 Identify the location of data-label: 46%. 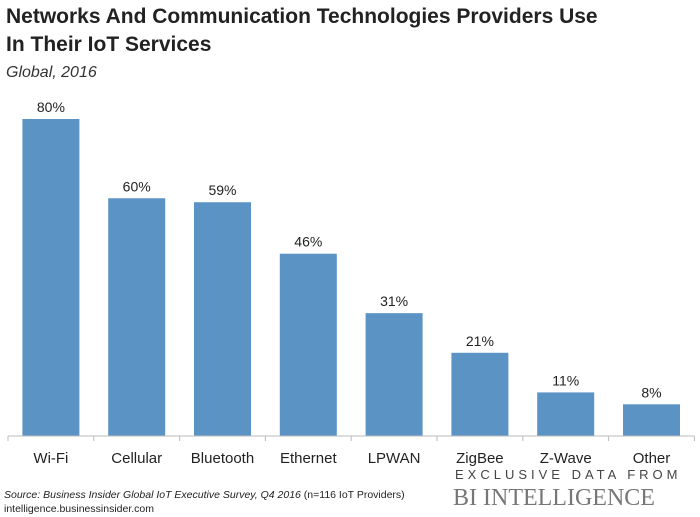
(308, 242).